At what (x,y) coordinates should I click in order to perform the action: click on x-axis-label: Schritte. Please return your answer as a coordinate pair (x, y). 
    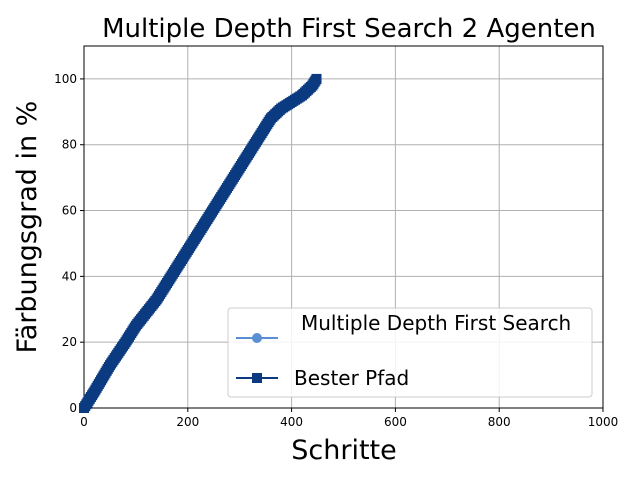
    Looking at the image, I should click on (343, 450).